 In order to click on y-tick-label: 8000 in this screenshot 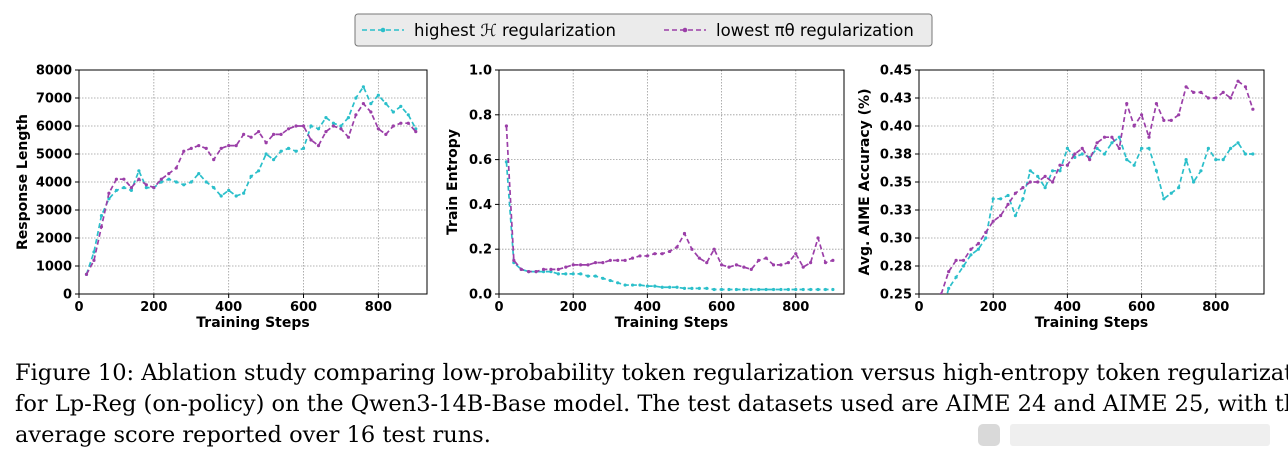, I will do `click(54, 71)`.